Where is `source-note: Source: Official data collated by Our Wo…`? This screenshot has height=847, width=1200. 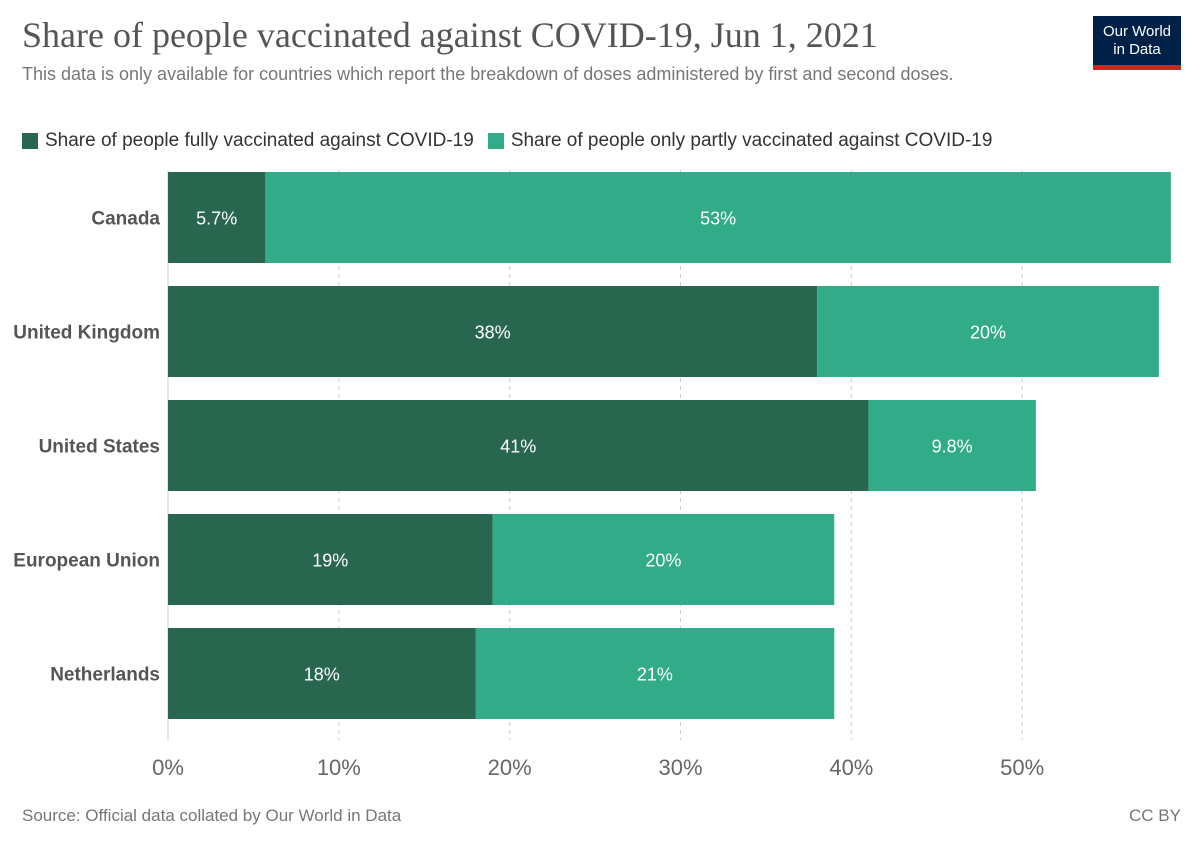 source-note: Source: Official data collated by Our Wo… is located at coordinates (212, 815).